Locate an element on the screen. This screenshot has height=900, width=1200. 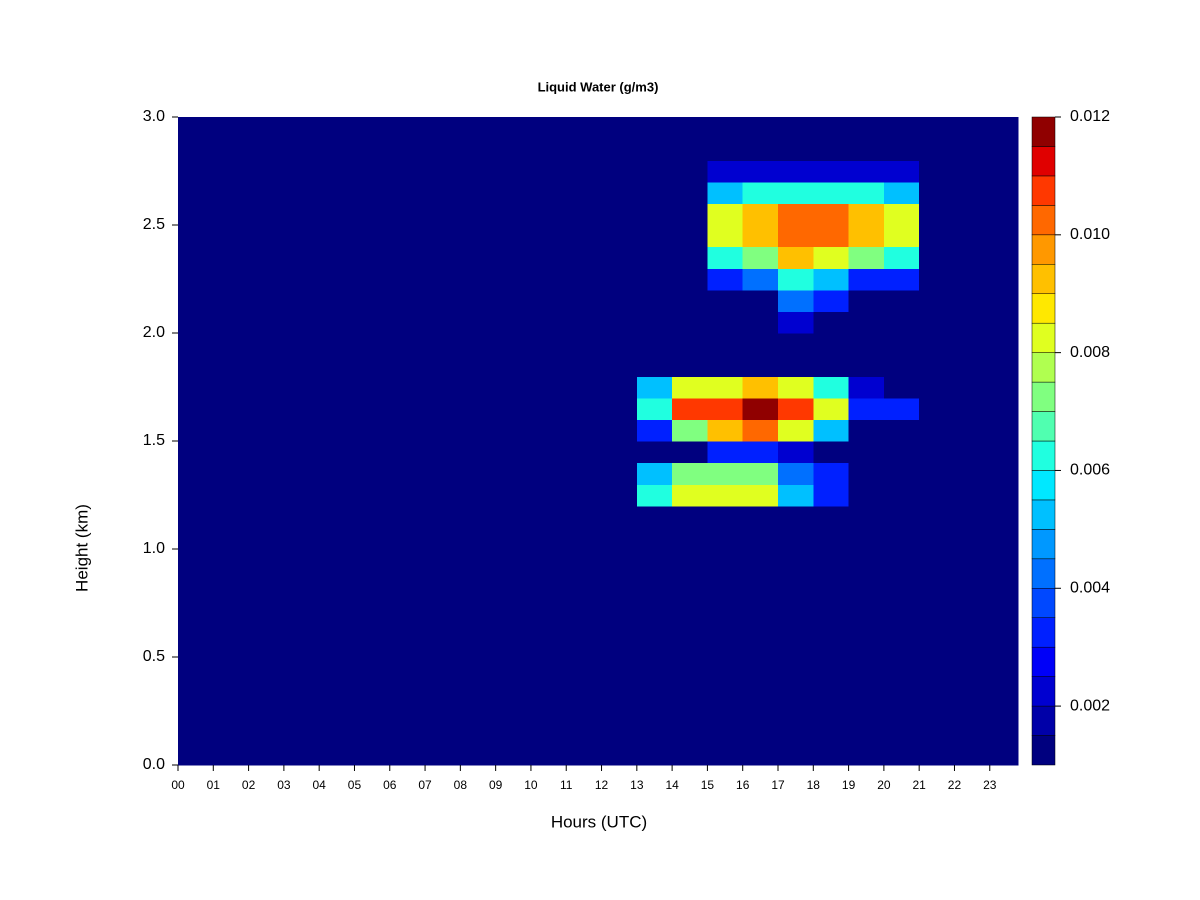
y-tick-label: 0.0 is located at coordinates (154, 764).